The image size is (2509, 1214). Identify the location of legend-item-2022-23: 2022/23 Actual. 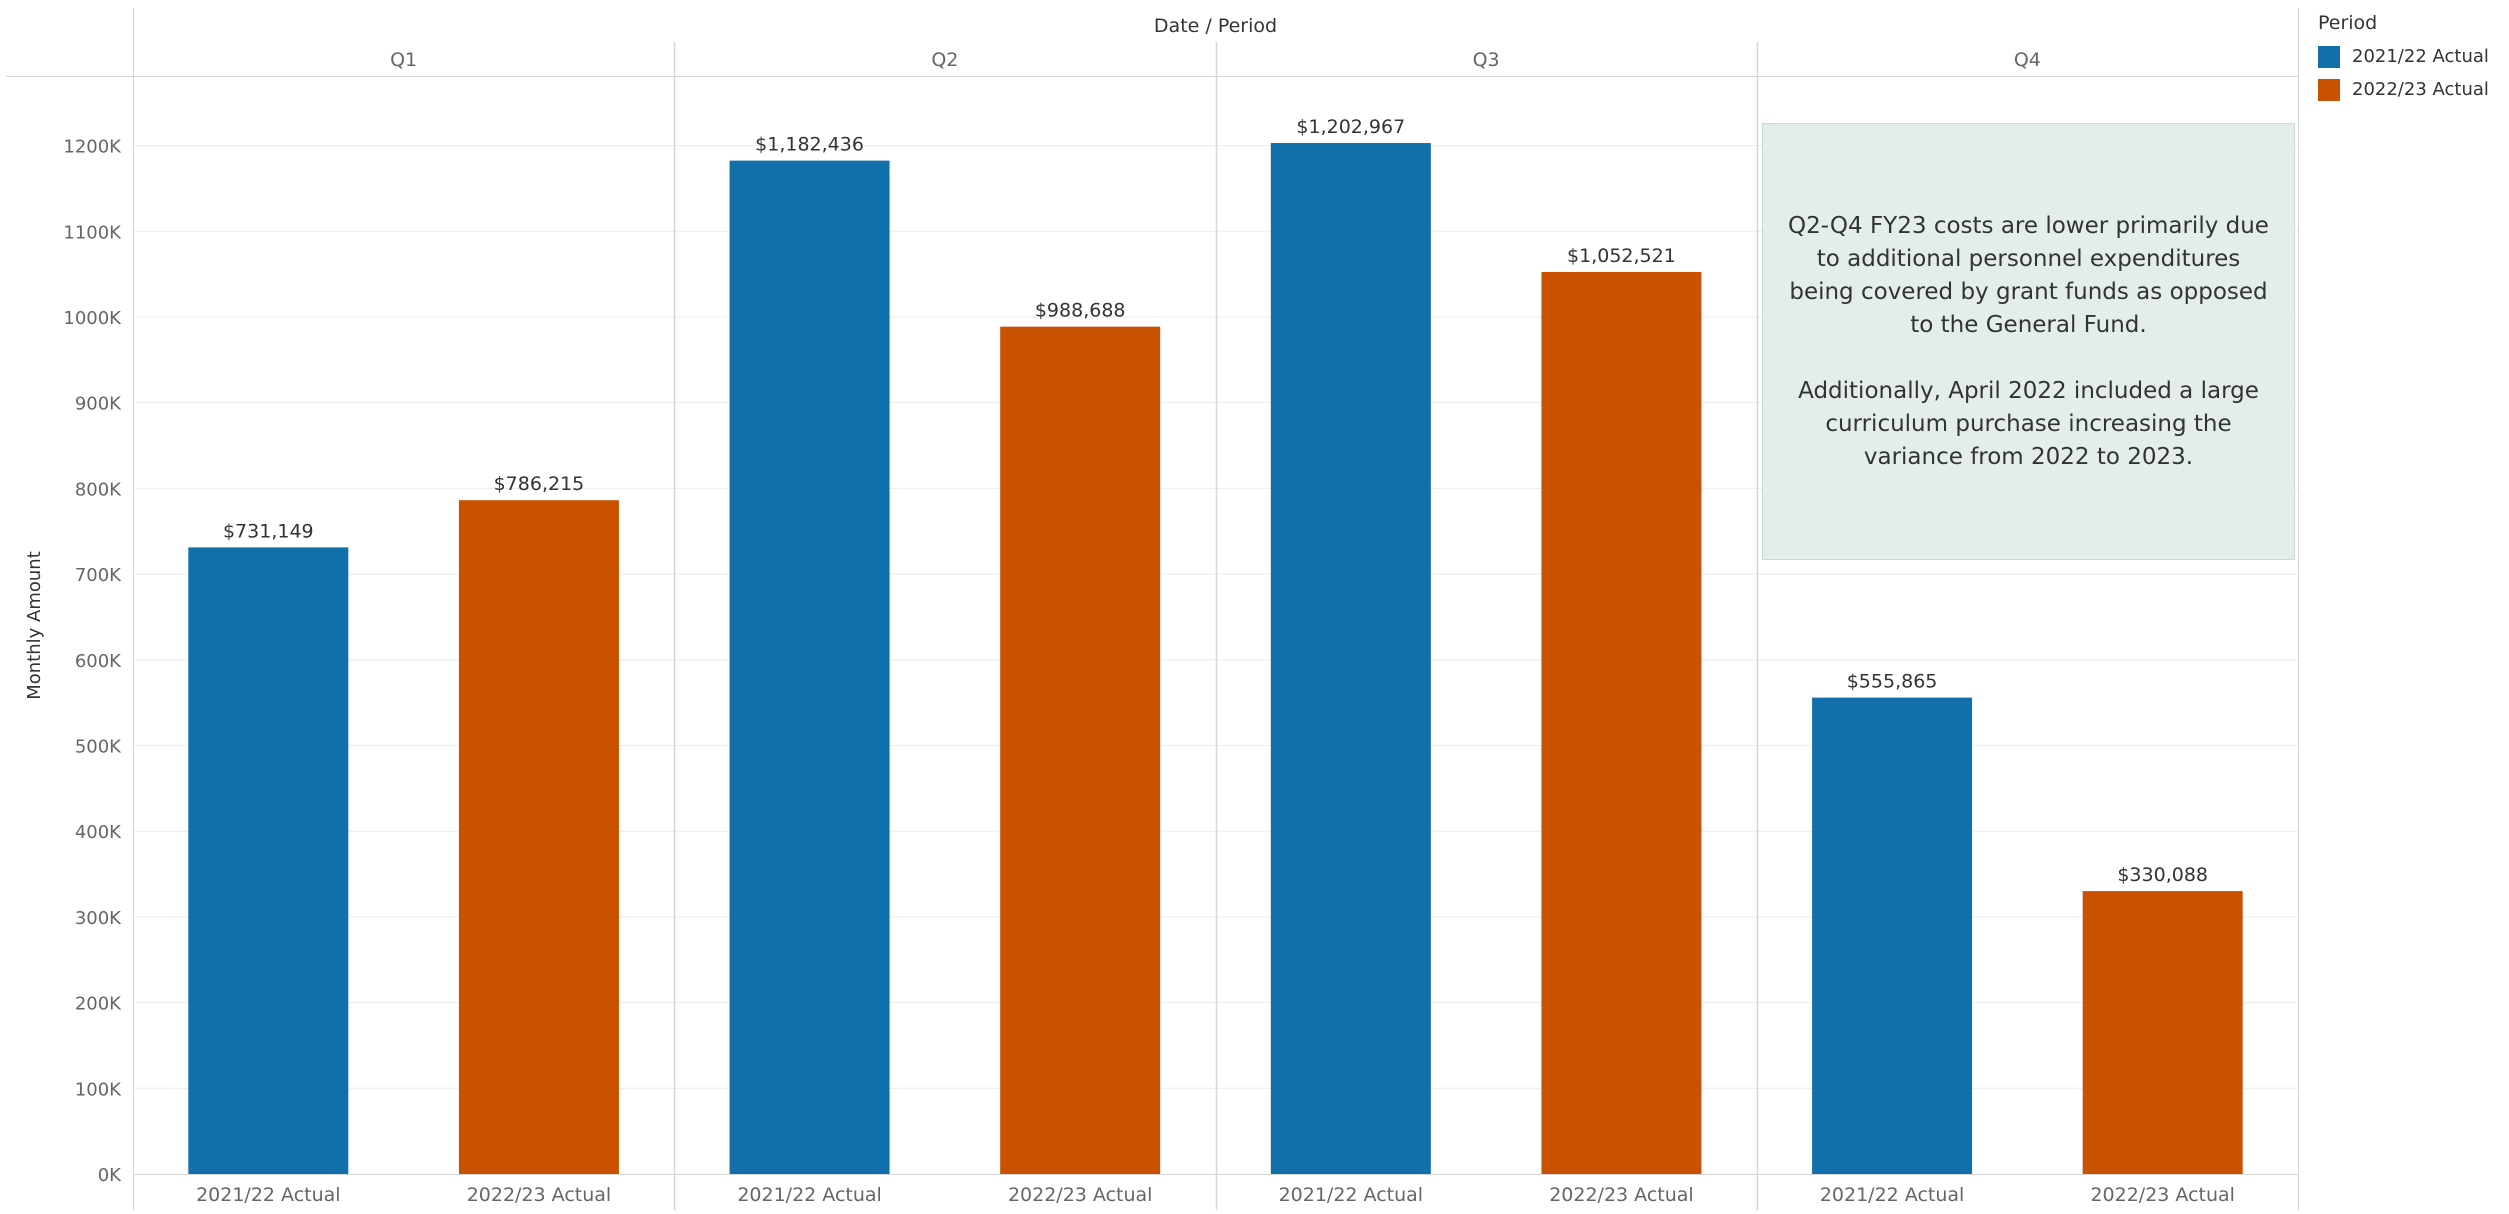
(2403, 89).